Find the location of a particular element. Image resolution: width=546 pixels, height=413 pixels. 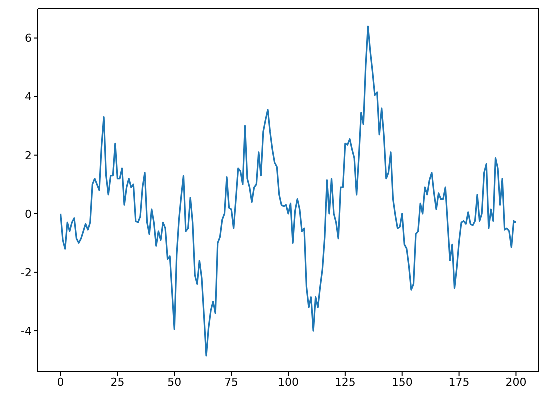

y-tick-label: -2 is located at coordinates (26, 273).